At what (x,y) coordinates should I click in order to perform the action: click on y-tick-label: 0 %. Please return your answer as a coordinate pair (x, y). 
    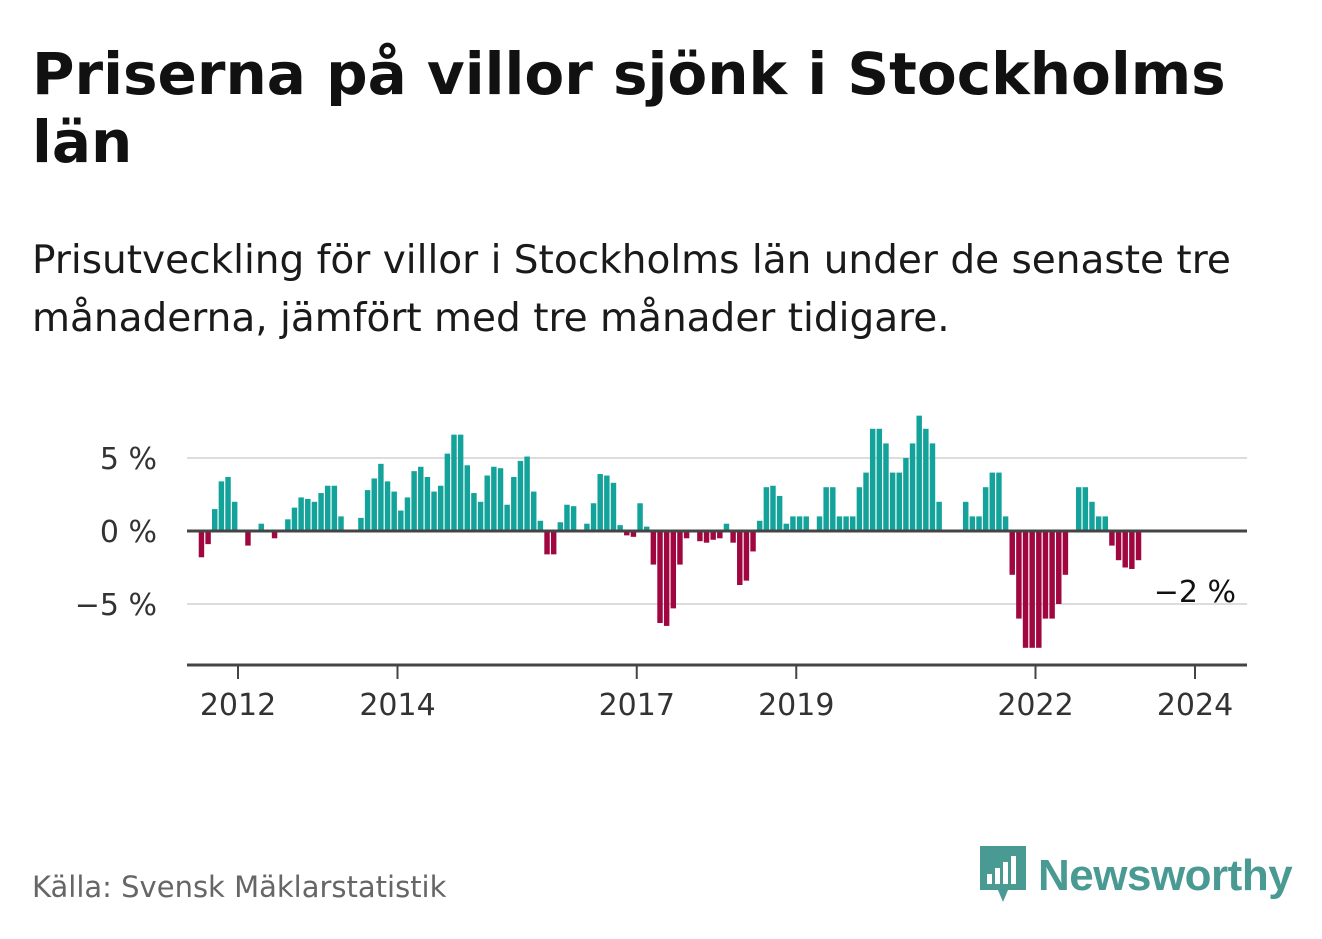
    Looking at the image, I should click on (128, 532).